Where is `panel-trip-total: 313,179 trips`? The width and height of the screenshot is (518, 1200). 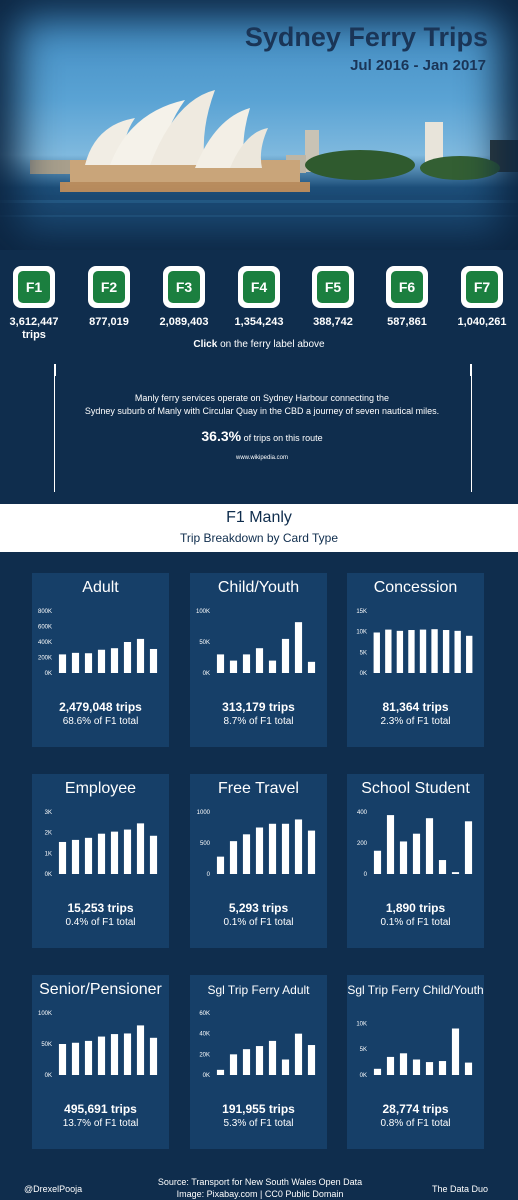
panel-trip-total: 313,179 trips is located at coordinates (258, 707).